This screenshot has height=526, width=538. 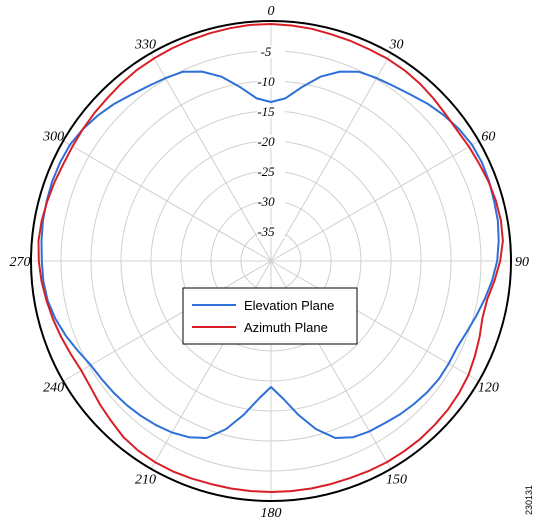 I want to click on ring-tick-label: -25, so click(x=266, y=171).